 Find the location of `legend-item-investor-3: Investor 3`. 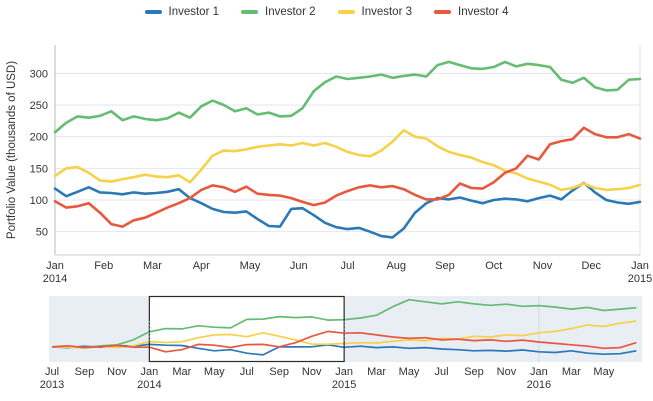

legend-item-investor-3: Investor 3 is located at coordinates (375, 12).